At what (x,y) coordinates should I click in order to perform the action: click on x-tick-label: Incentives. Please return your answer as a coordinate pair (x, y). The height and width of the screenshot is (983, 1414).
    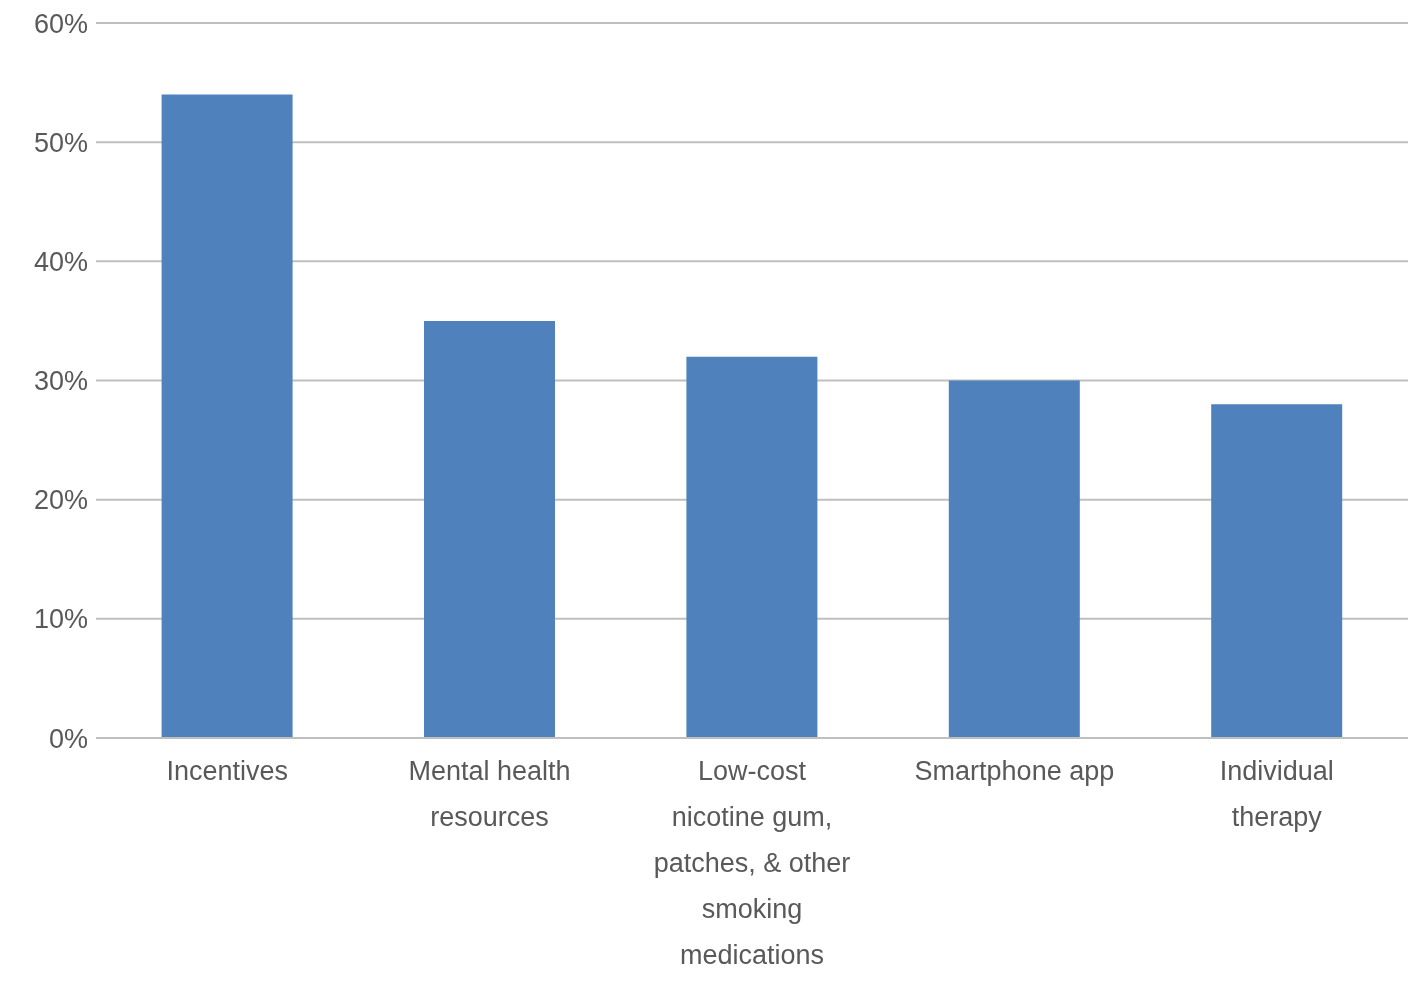
    Looking at the image, I should click on (227, 771).